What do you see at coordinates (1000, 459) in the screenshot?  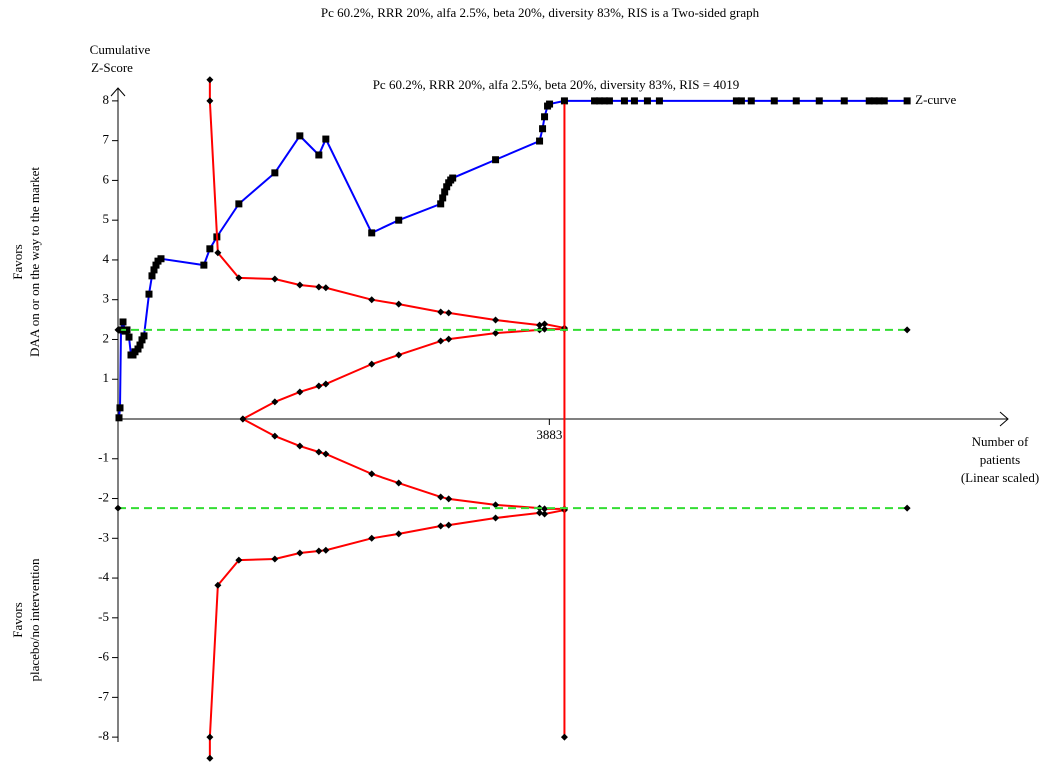 I see `x-axis-label: patients` at bounding box center [1000, 459].